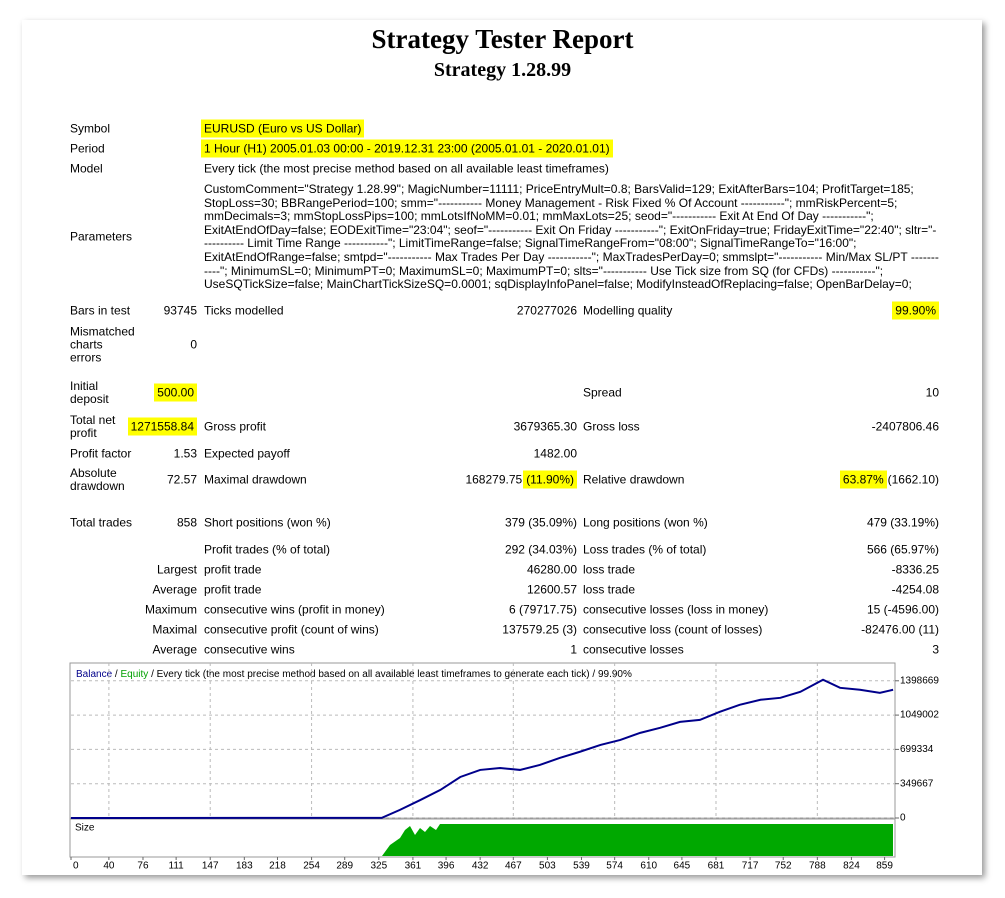  I want to click on stat-value: 6 (79717.75), so click(542, 609).